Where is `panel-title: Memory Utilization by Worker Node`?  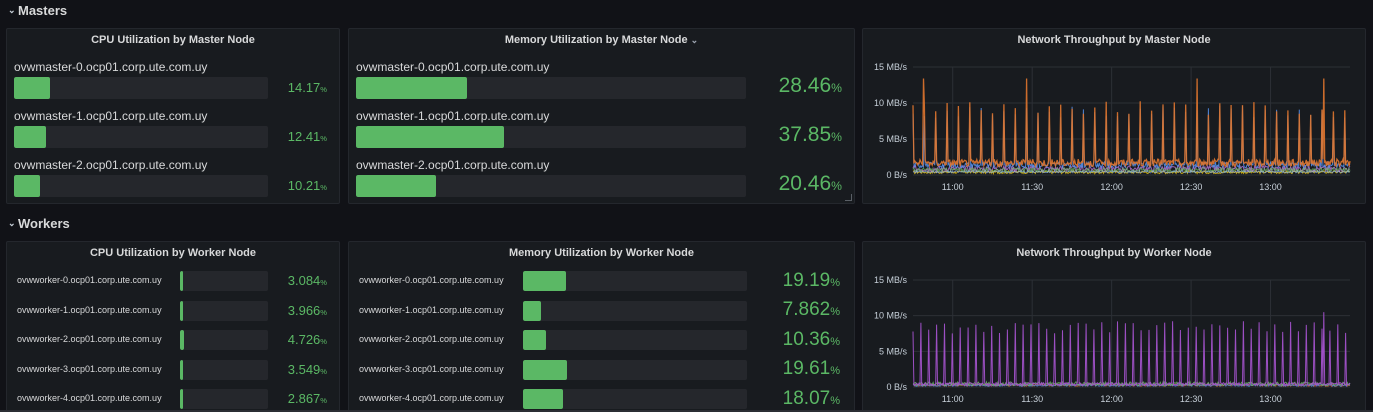
panel-title: Memory Utilization by Worker Node is located at coordinates (601, 253).